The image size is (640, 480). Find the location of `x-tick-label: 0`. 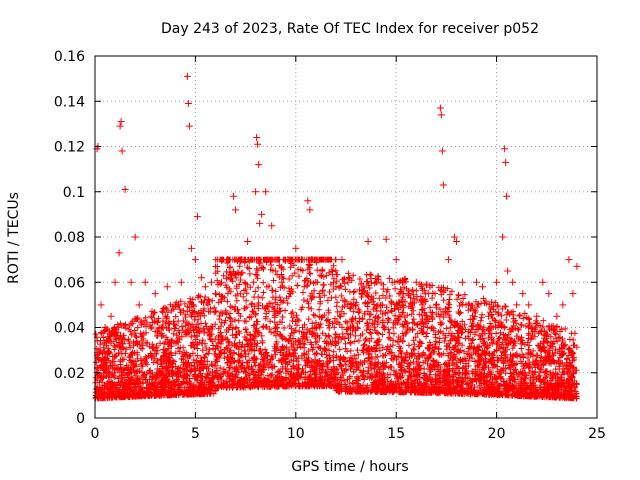

x-tick-label: 0 is located at coordinates (95, 434).